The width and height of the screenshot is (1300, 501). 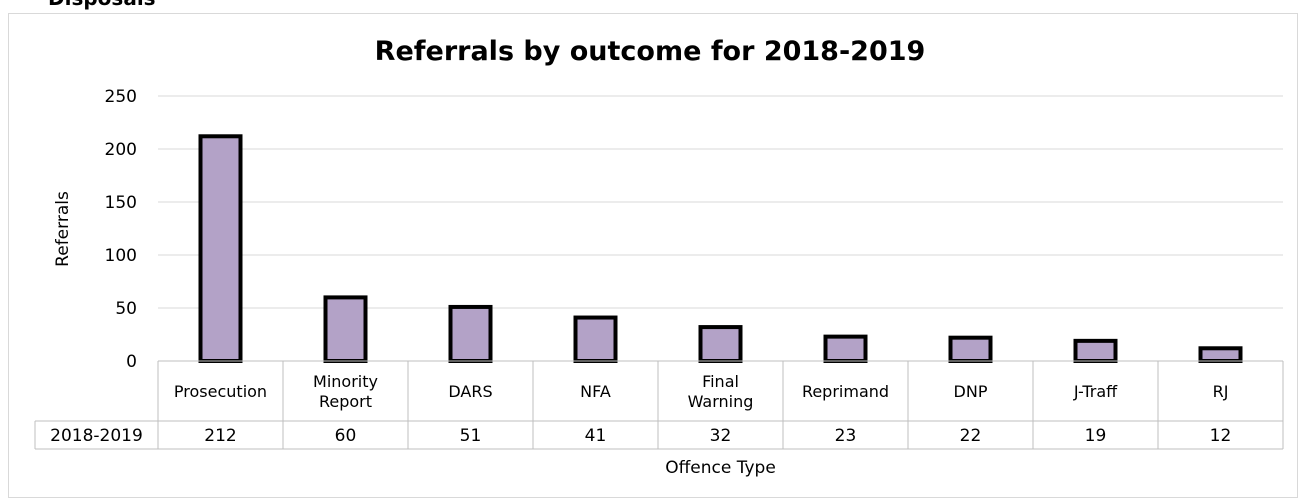 What do you see at coordinates (471, 436) in the screenshot?
I see `data-value: 51` at bounding box center [471, 436].